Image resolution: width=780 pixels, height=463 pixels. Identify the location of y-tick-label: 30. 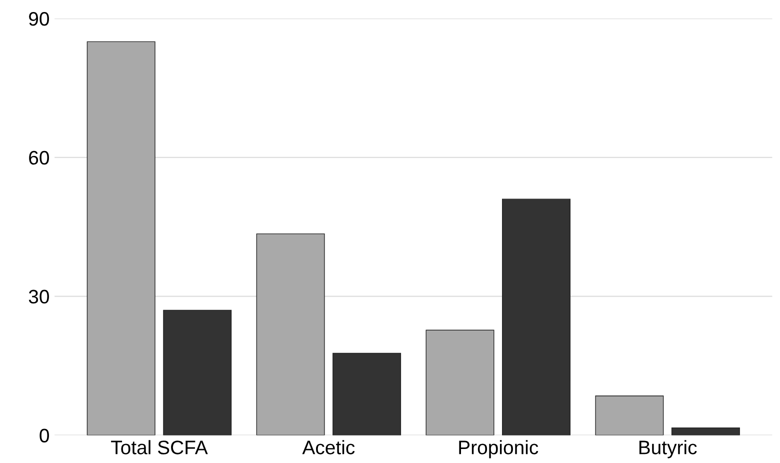
(38, 297).